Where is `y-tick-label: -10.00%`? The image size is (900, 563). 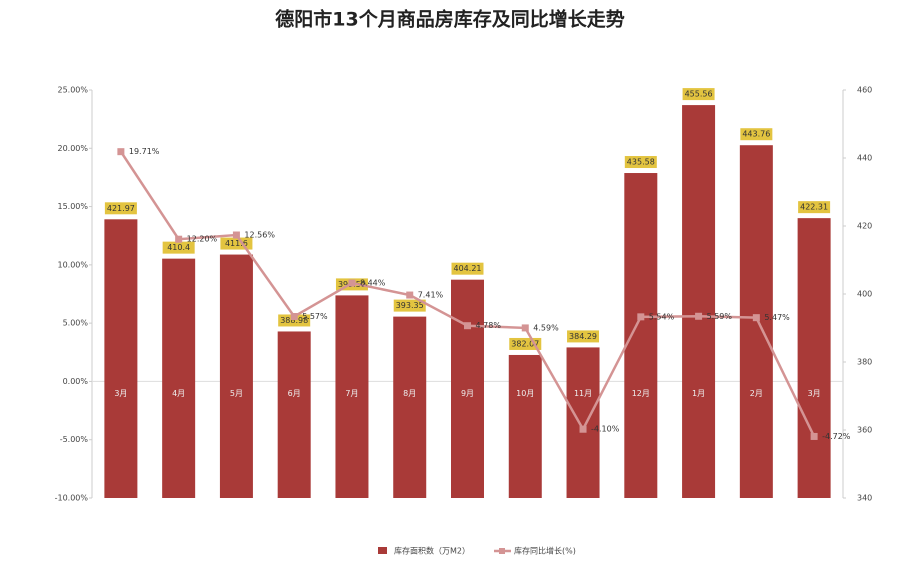
y-tick-label: -10.00% is located at coordinates (72, 498).